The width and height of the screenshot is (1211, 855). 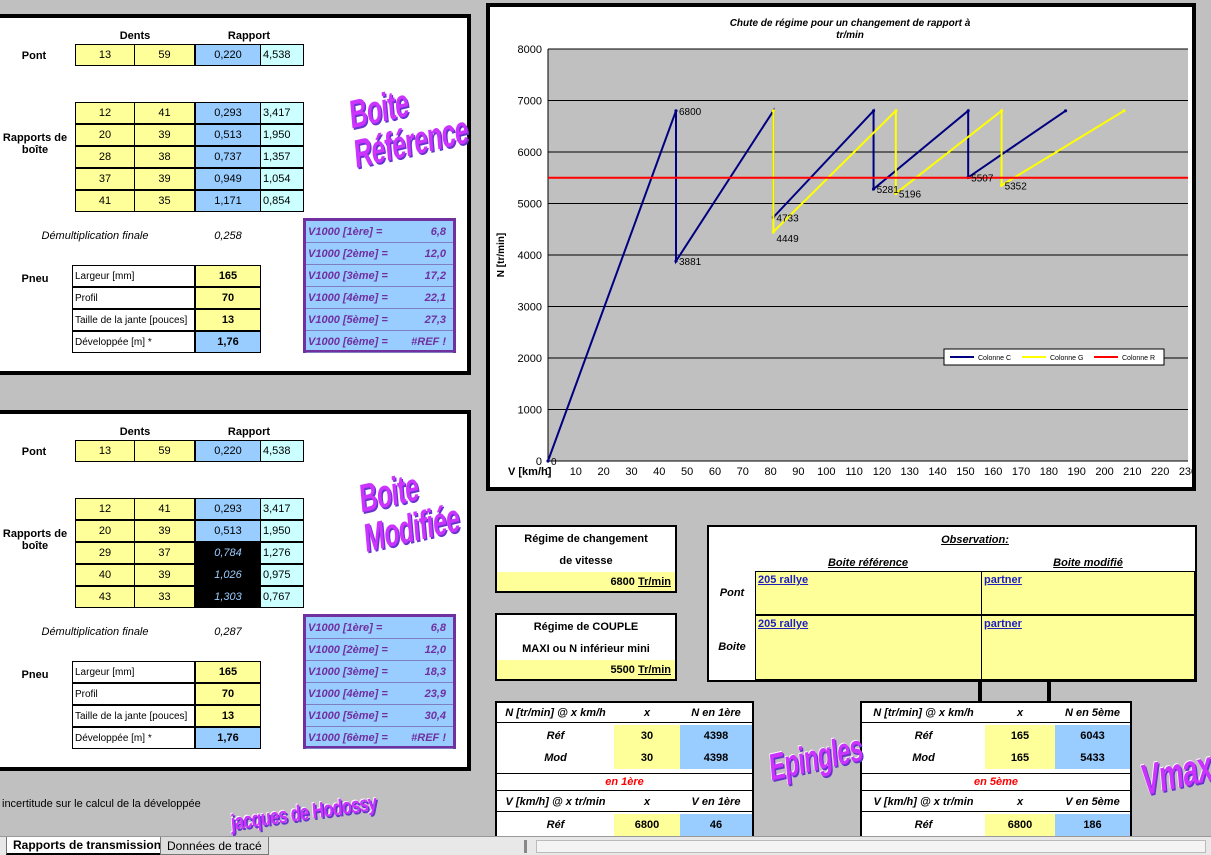 What do you see at coordinates (228, 157) in the screenshot?
I see `ref-gear-ratio: 0,737` at bounding box center [228, 157].